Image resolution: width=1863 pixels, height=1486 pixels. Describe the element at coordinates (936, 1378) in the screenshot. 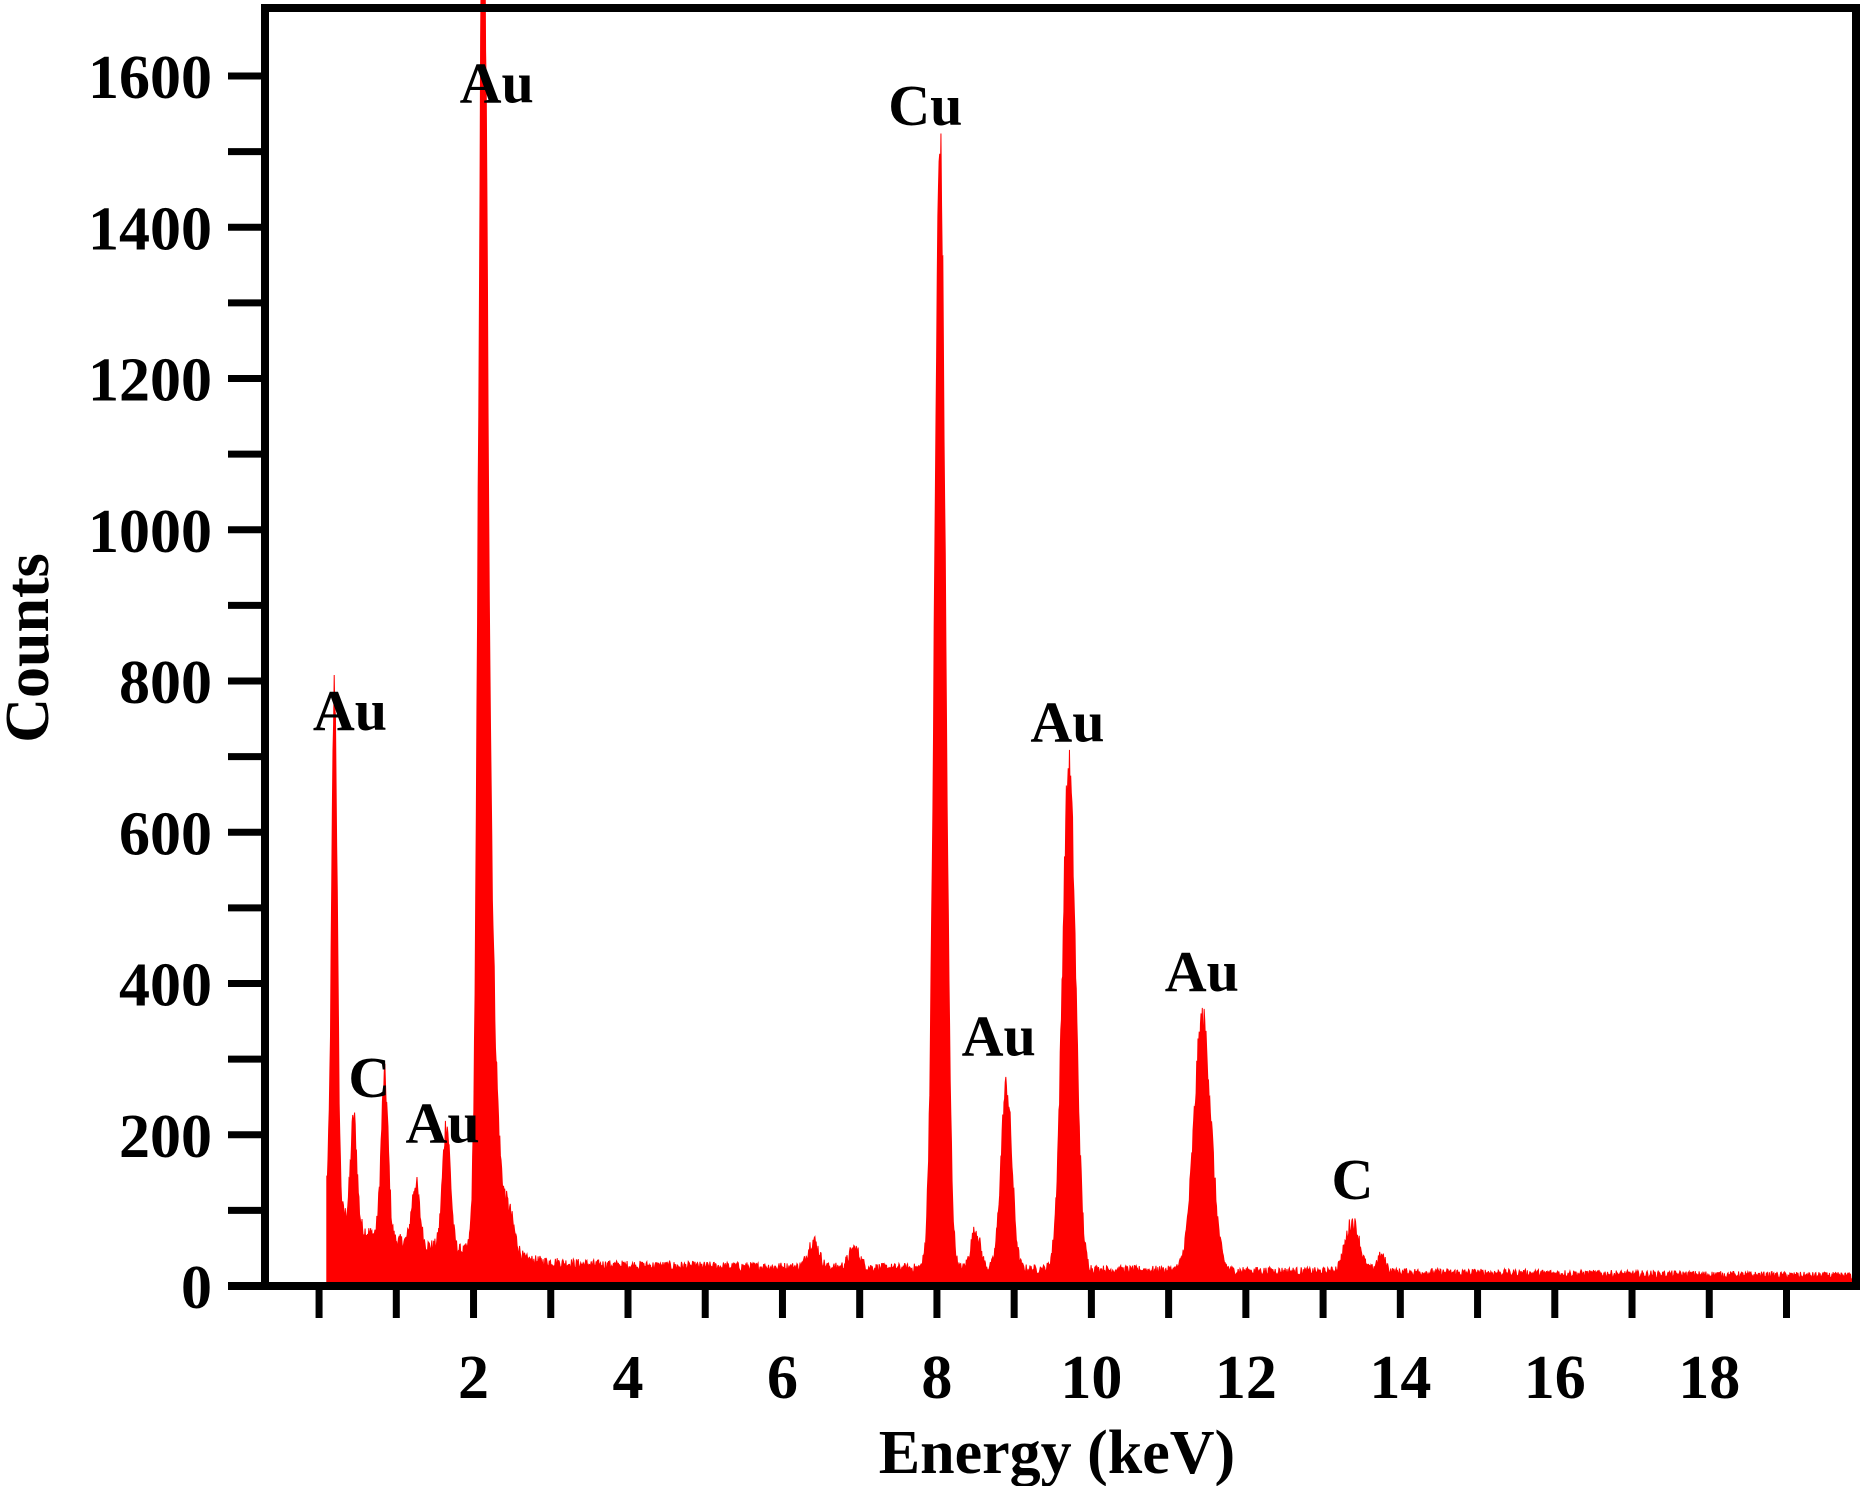

I see `x-tick-label: 8` at that location.